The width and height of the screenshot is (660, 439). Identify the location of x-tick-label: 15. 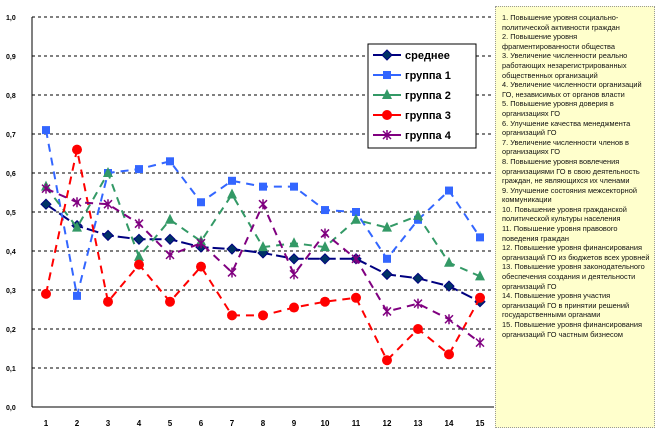
(480, 423).